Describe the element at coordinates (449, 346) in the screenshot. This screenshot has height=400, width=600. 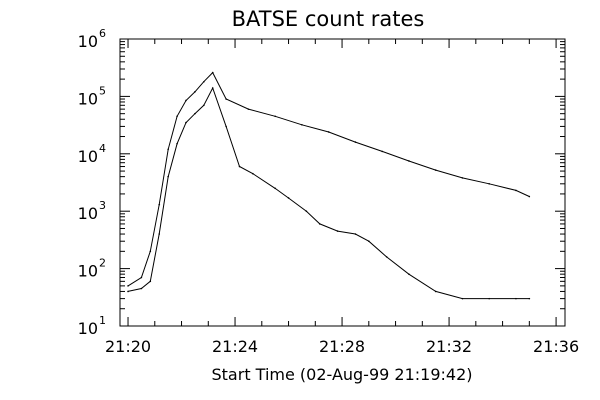
I see `x-tick-label: 21:32` at that location.